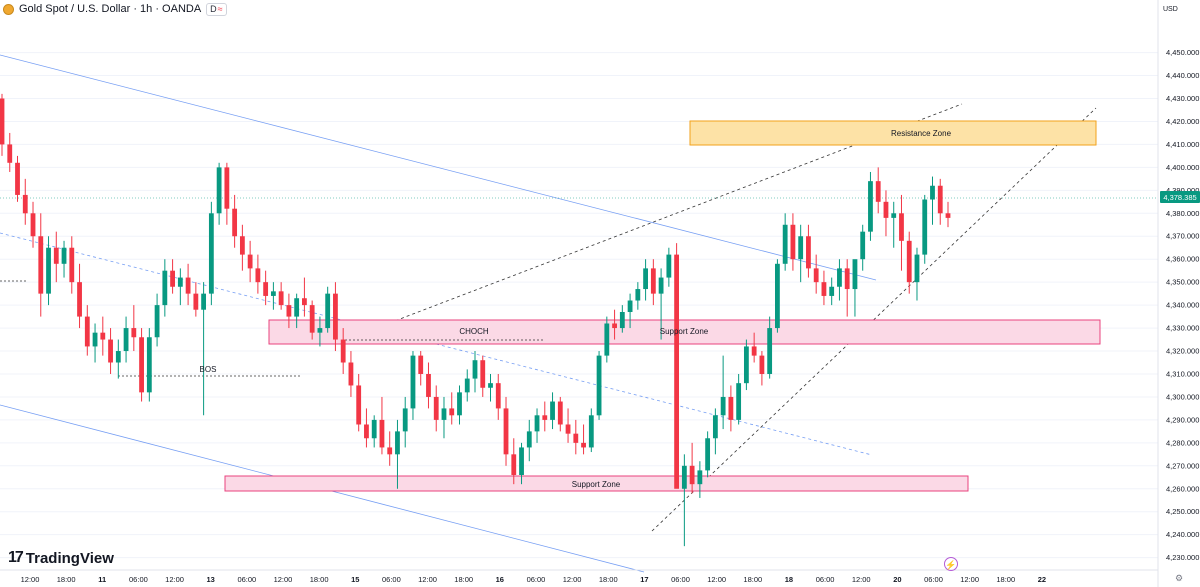  I want to click on price-tick-label: 4,330.000, so click(1182, 328).